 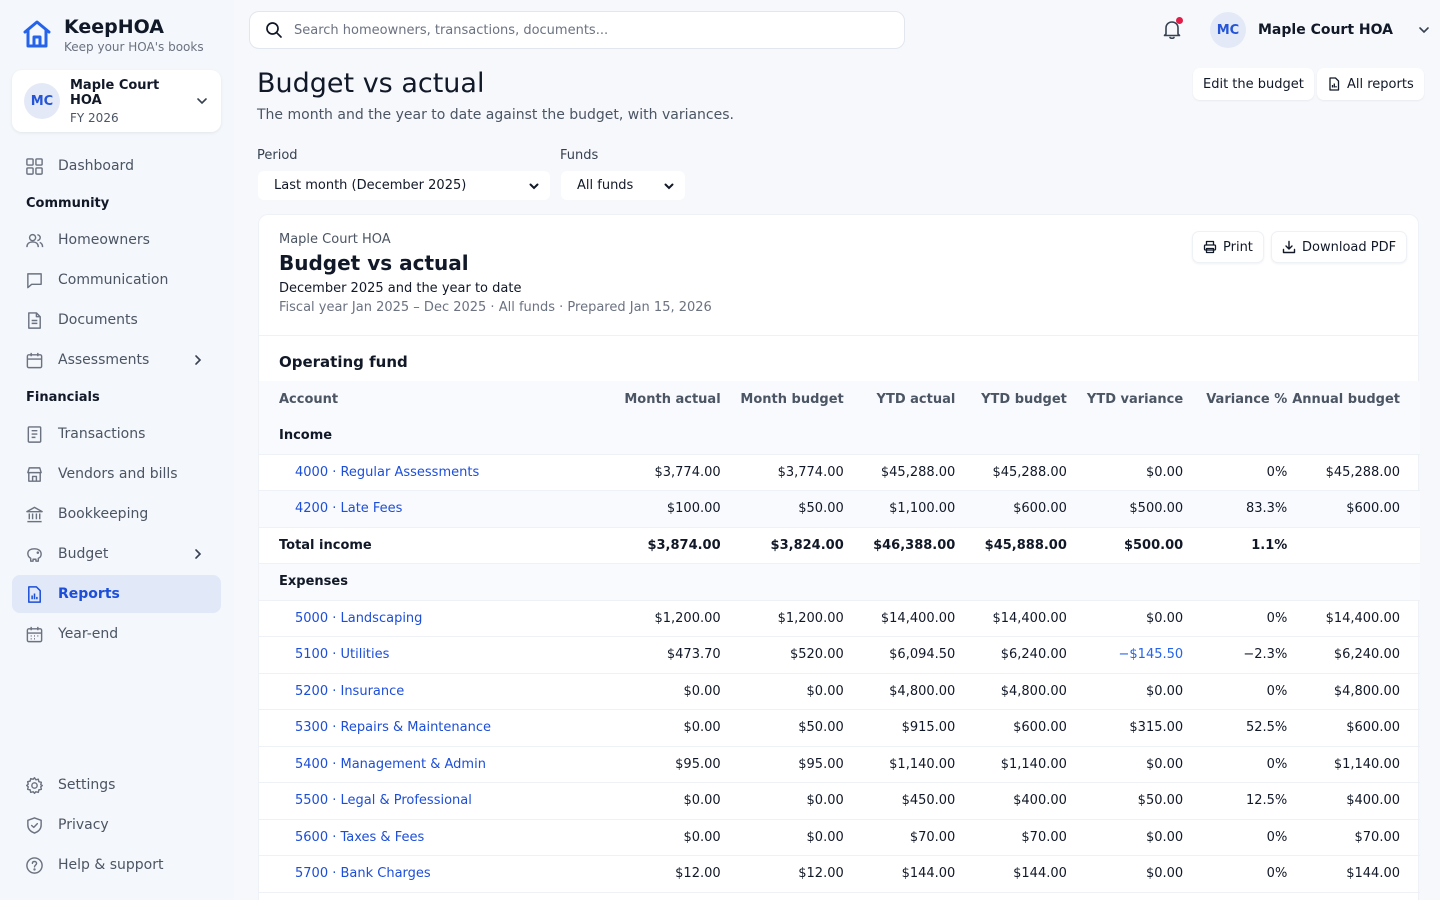 I want to click on brand-tagline: Keep your HOA's books, so click(x=134, y=47).